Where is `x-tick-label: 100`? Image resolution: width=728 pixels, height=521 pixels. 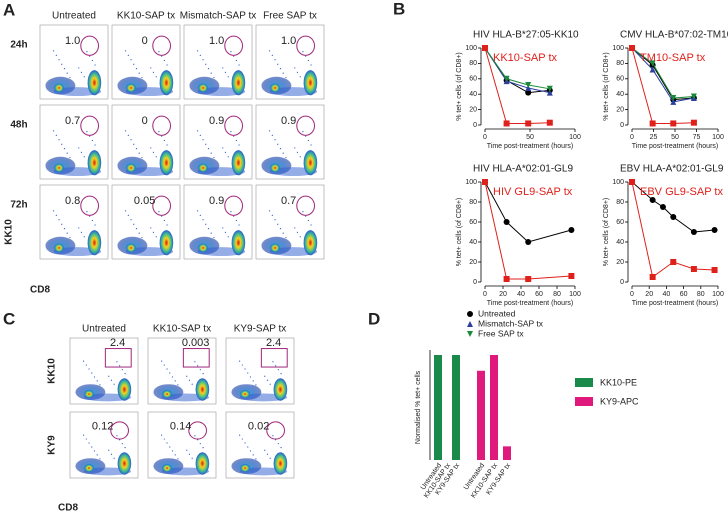 x-tick-label: 100 is located at coordinates (575, 137).